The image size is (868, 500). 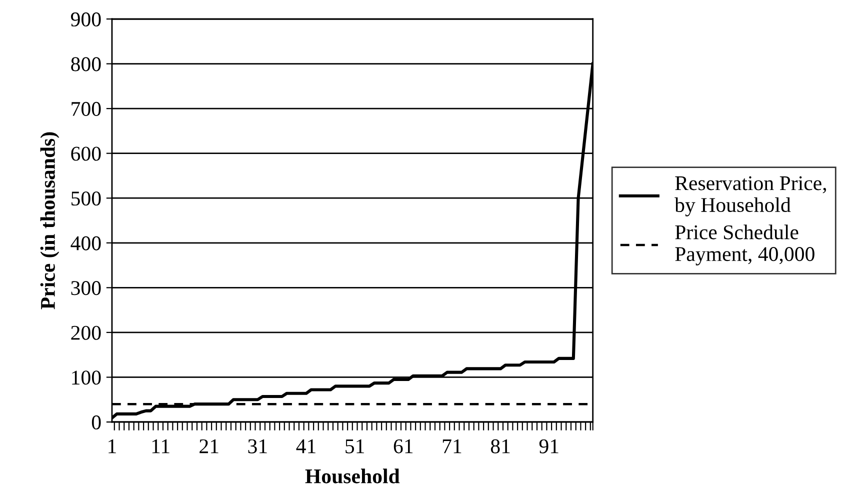 What do you see at coordinates (86, 64) in the screenshot?
I see `y-tick-label: 800` at bounding box center [86, 64].